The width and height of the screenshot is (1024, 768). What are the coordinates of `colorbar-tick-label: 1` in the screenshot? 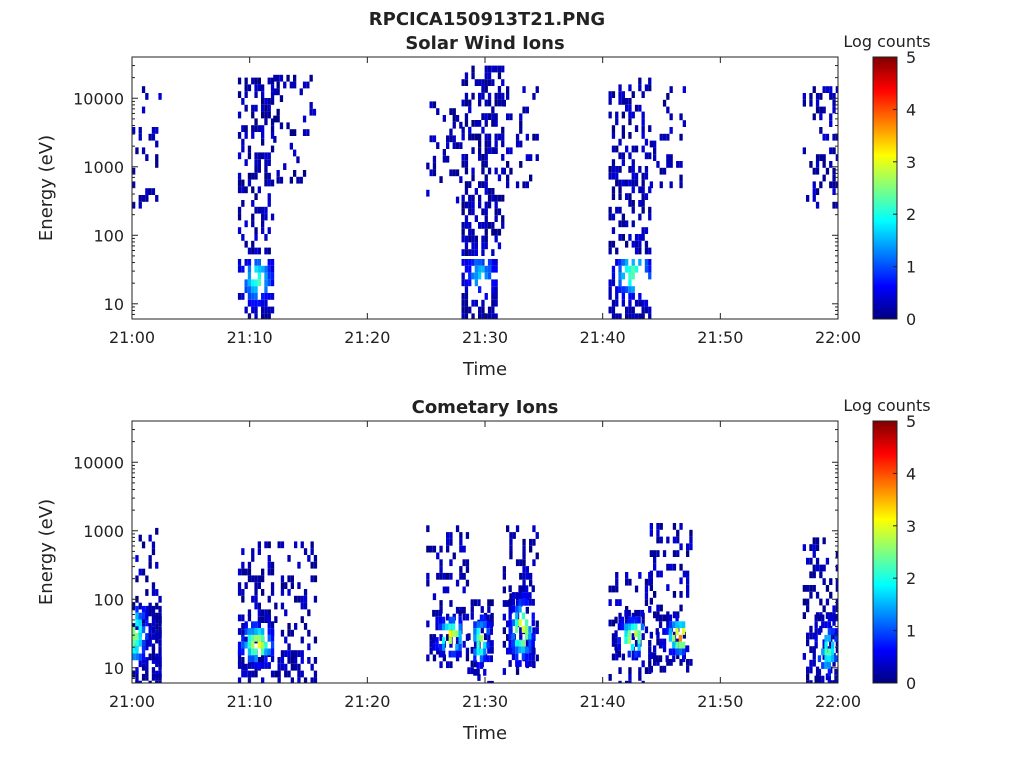 It's located at (911, 631).